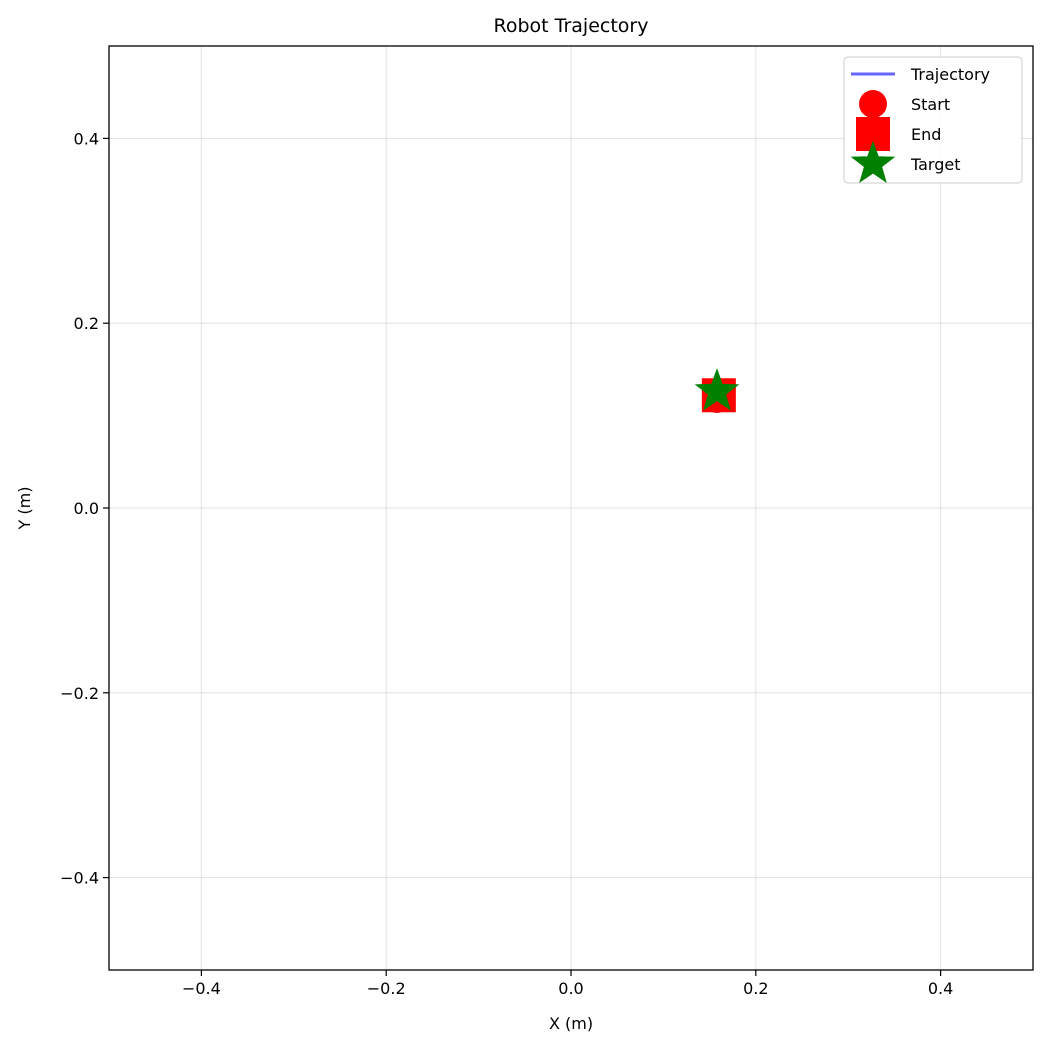 Image resolution: width=1047 pixels, height=1048 pixels. Describe the element at coordinates (571, 1023) in the screenshot. I see `x-axis-title: X (m)` at that location.